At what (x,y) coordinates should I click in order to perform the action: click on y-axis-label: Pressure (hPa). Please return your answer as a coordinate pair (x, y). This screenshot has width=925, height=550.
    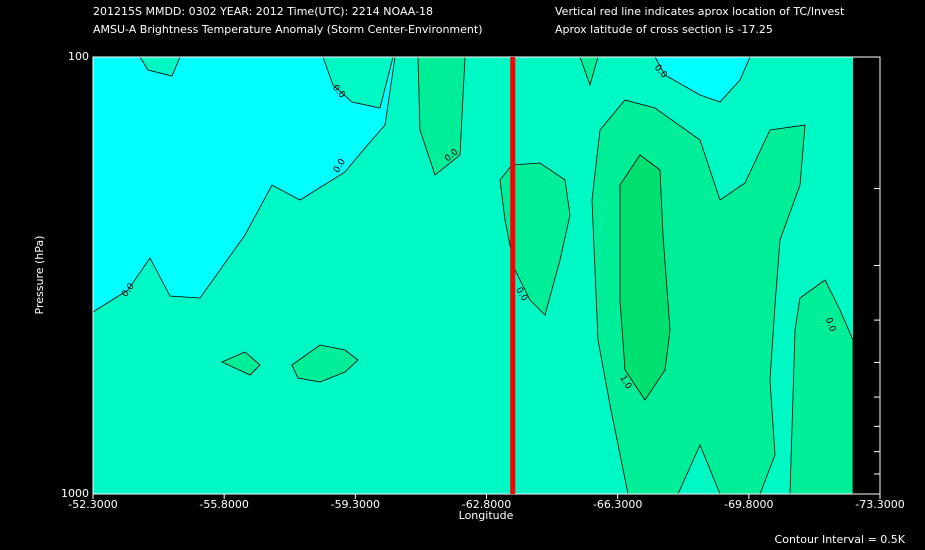
    Looking at the image, I should click on (39, 275).